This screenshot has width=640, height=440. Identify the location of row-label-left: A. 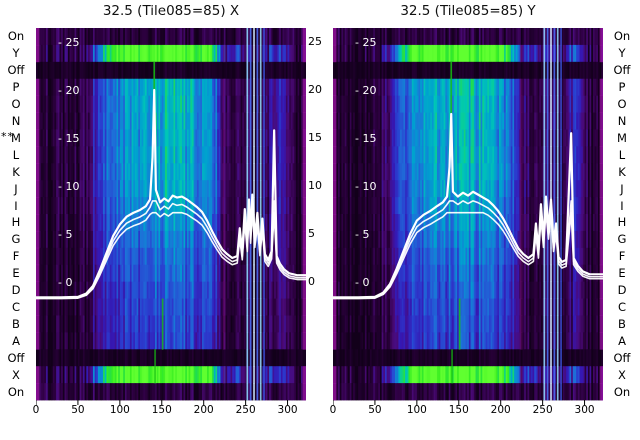
(16, 340).